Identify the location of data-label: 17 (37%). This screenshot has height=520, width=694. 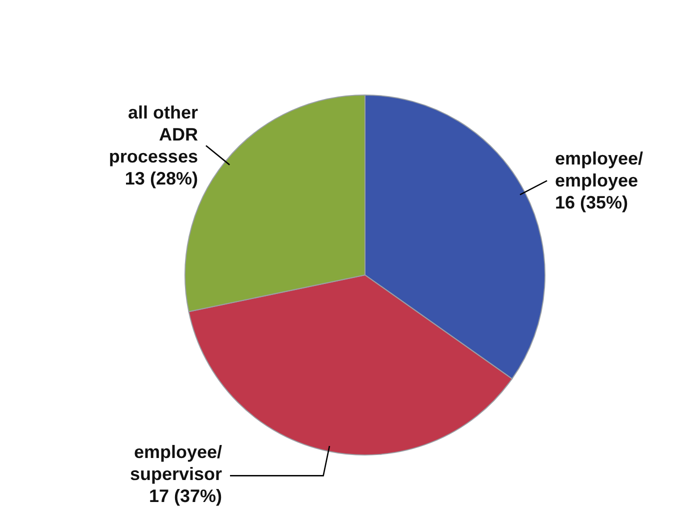
(185, 496).